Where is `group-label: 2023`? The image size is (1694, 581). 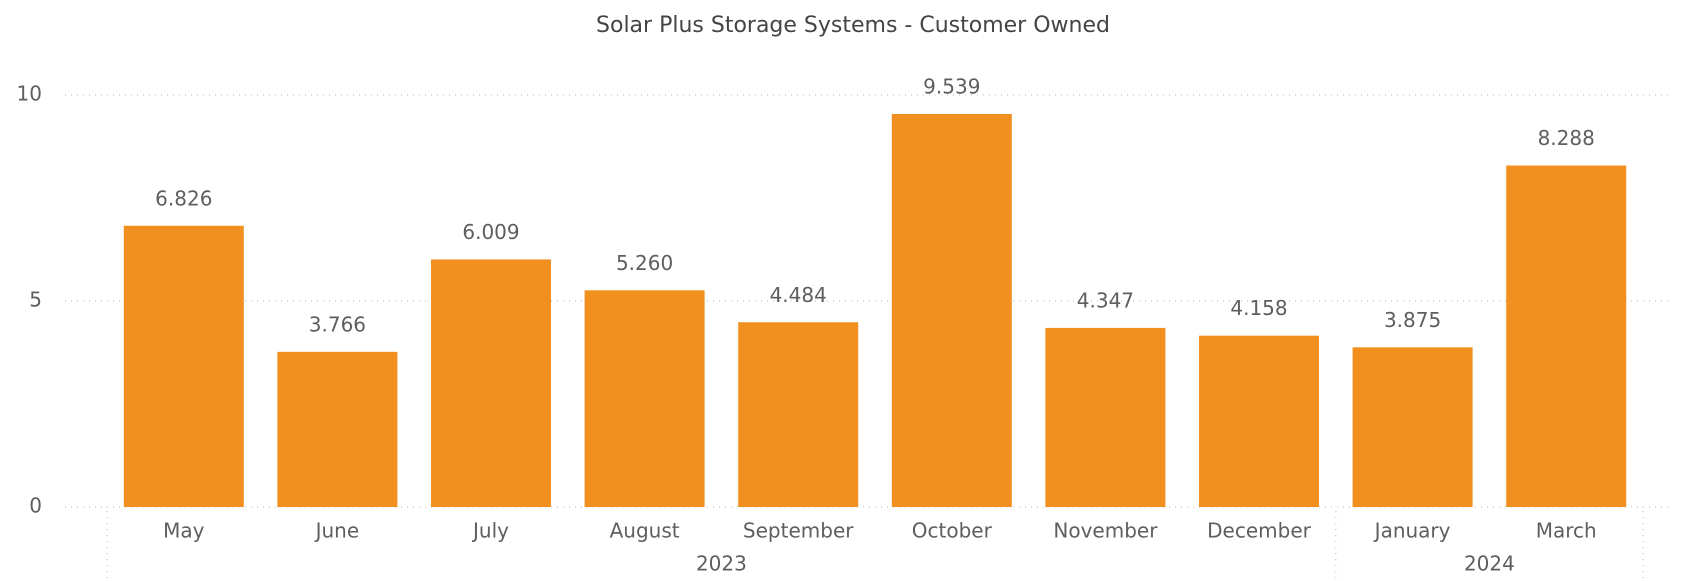 group-label: 2023 is located at coordinates (721, 564).